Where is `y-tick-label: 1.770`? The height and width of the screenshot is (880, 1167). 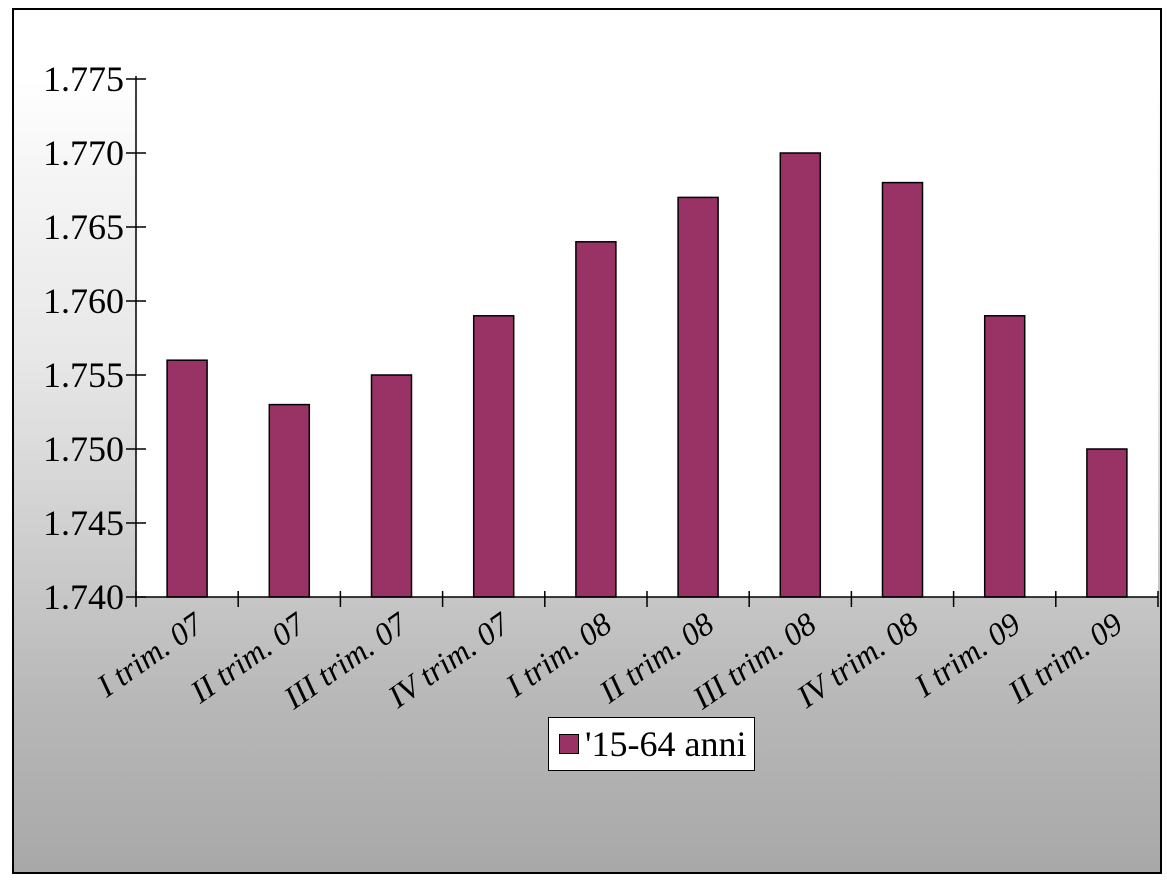 y-tick-label: 1.770 is located at coordinates (83, 153).